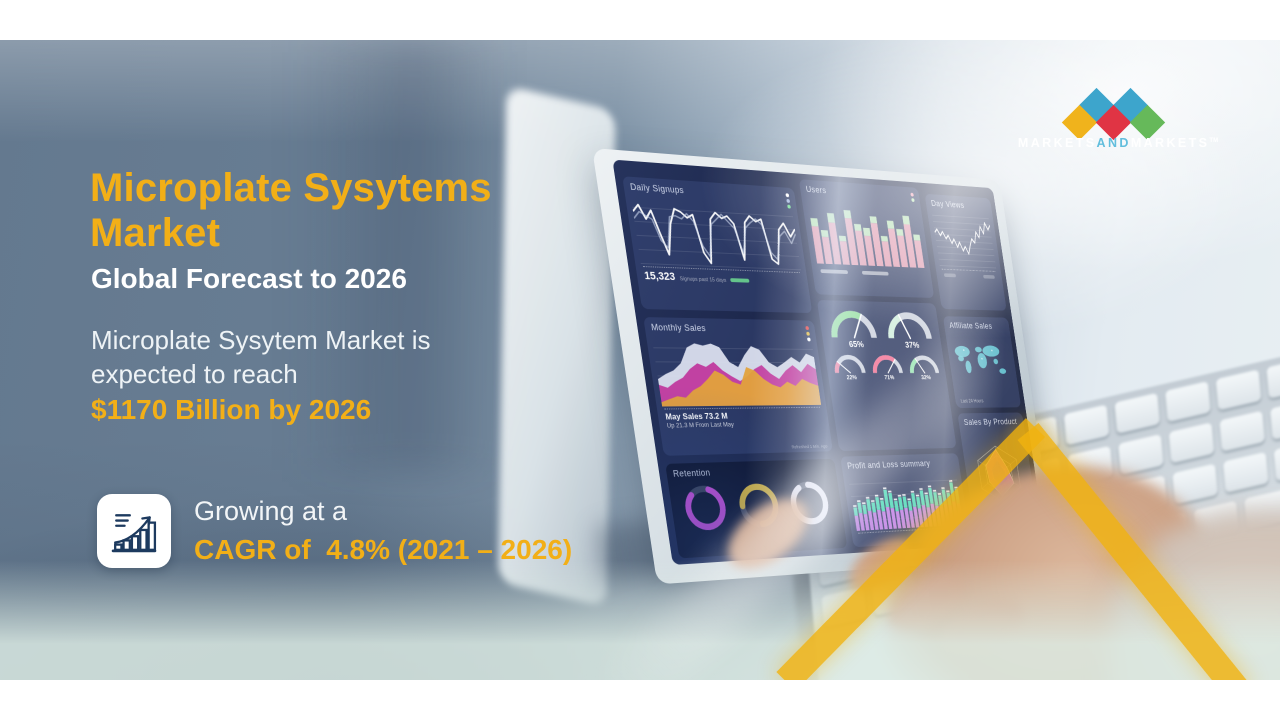 Image resolution: width=1280 pixels, height=720 pixels. What do you see at coordinates (231, 409) in the screenshot?
I see `market-value-highlight: $1170 Billion by 2026` at bounding box center [231, 409].